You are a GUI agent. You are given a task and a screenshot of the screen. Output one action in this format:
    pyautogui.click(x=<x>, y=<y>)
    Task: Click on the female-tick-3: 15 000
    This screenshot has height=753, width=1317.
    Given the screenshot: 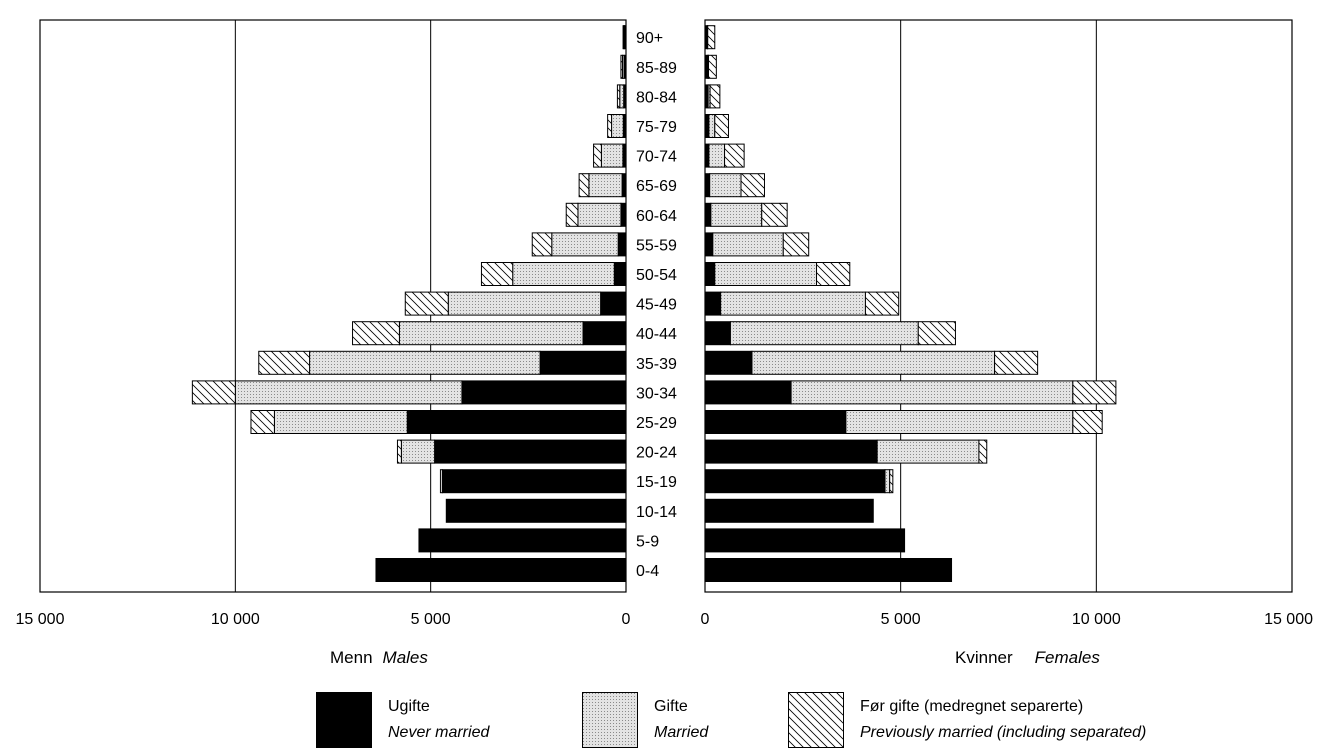 What is the action you would take?
    pyautogui.click(x=1288, y=619)
    